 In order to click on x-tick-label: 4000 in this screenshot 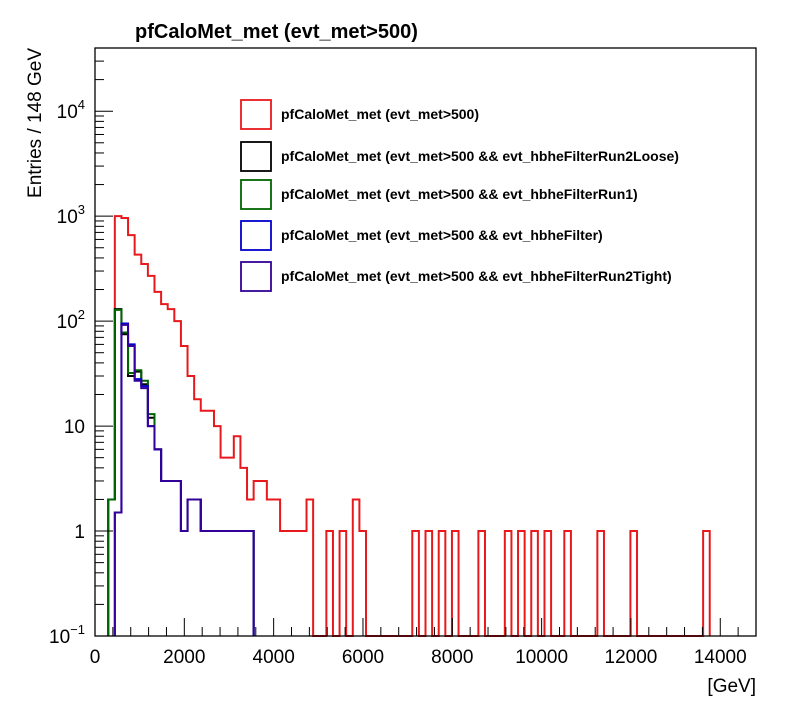, I will do `click(274, 657)`.